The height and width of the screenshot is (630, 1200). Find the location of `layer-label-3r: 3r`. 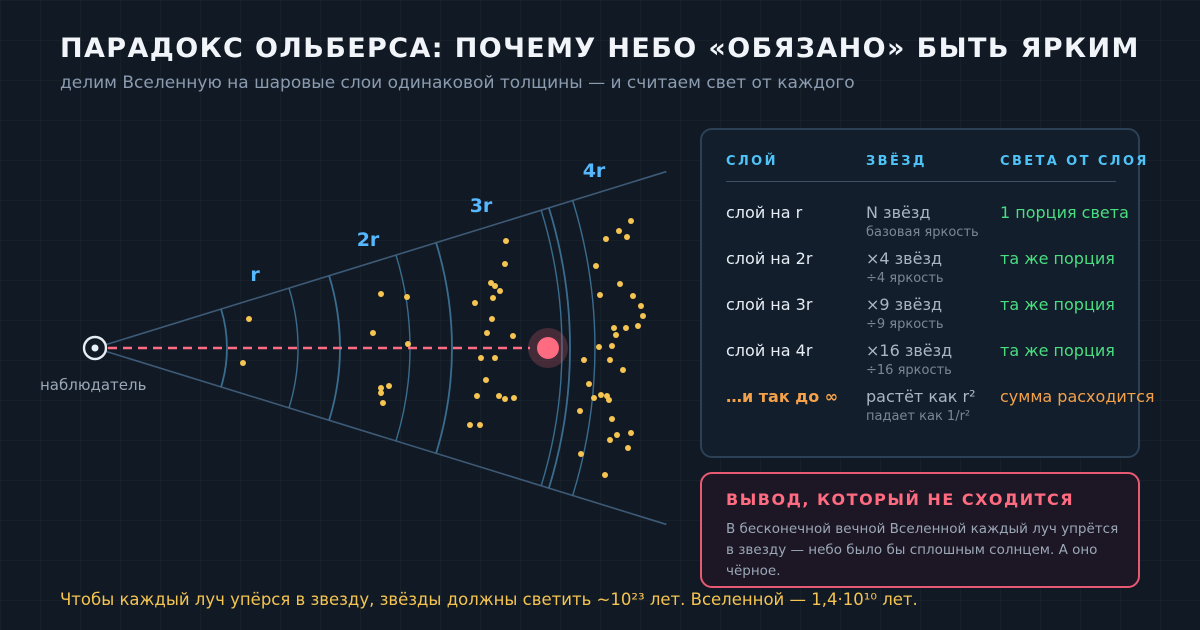

layer-label-3r: 3r is located at coordinates (481, 206).